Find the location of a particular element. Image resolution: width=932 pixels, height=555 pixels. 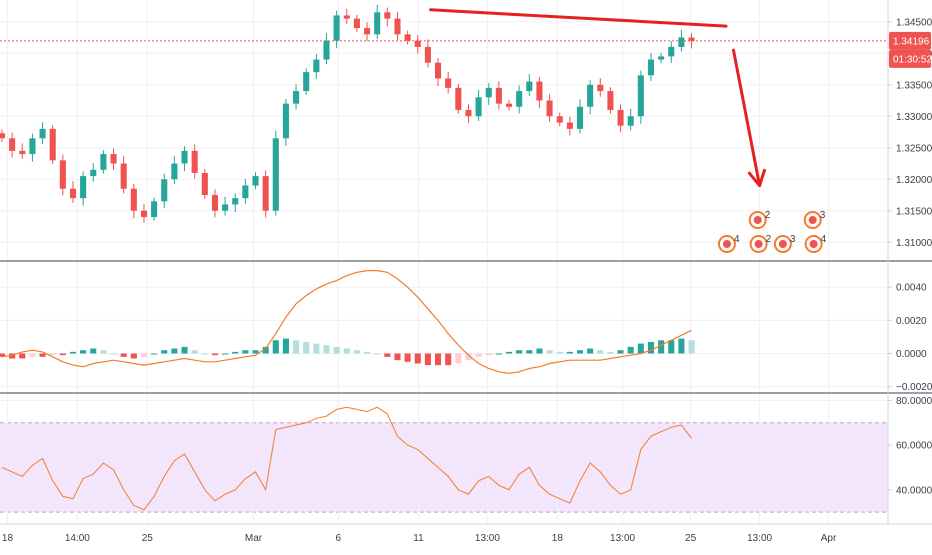

x-tick-label: 11 is located at coordinates (418, 538).